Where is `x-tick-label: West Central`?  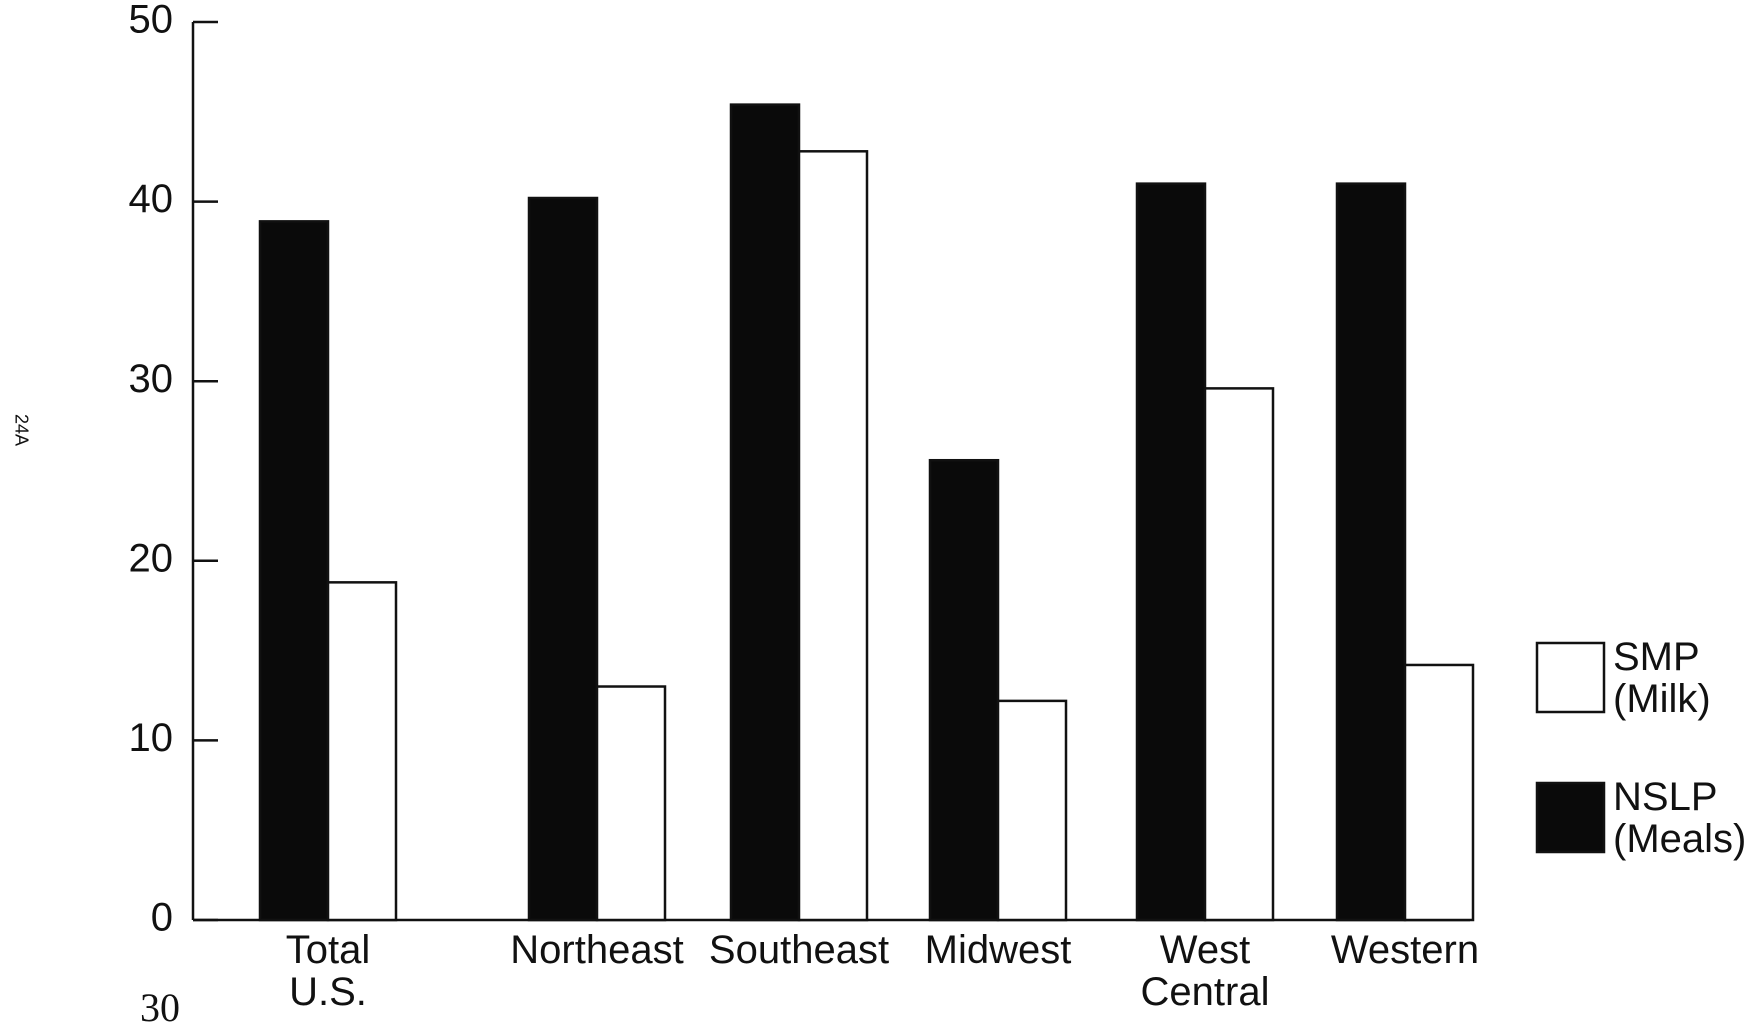 x-tick-label: West Central is located at coordinates (1205, 971).